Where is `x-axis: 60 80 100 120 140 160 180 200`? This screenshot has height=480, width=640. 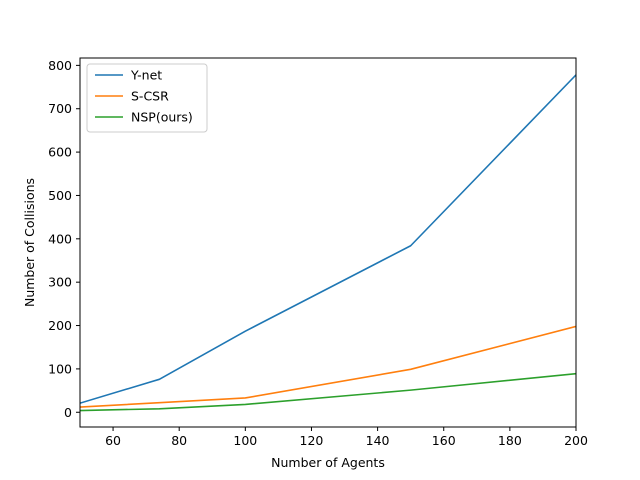
x-axis: 60 80 100 120 140 160 180 200 is located at coordinates (346, 437).